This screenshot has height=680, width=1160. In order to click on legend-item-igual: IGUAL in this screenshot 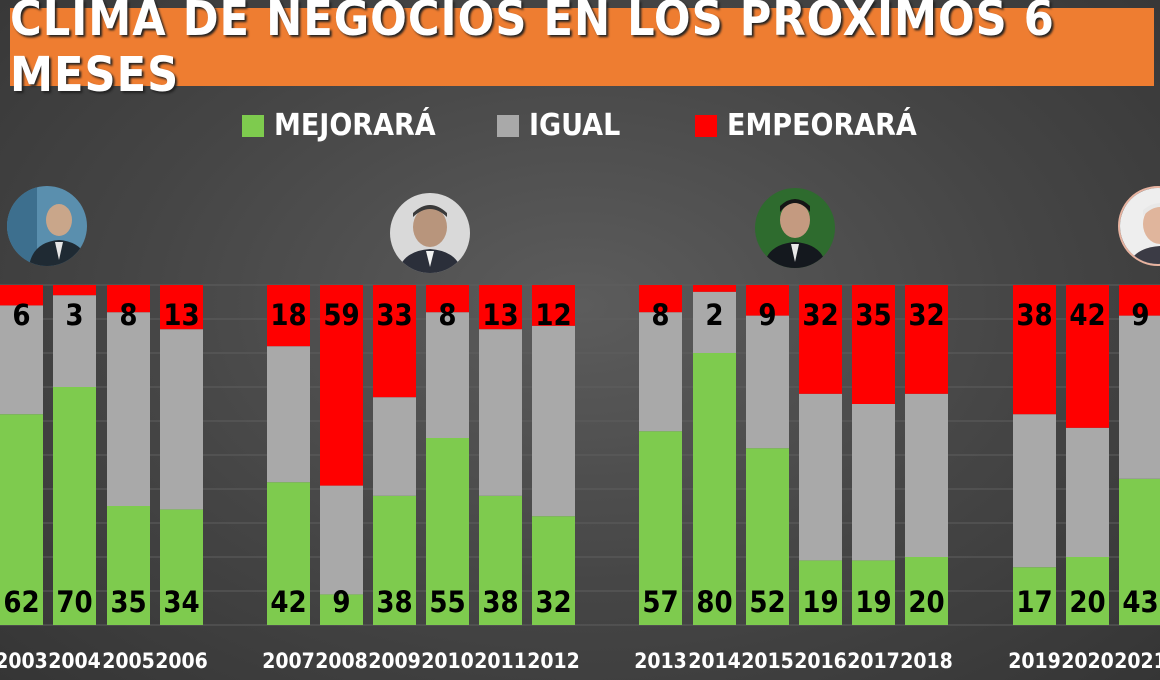, I will do `click(558, 125)`.